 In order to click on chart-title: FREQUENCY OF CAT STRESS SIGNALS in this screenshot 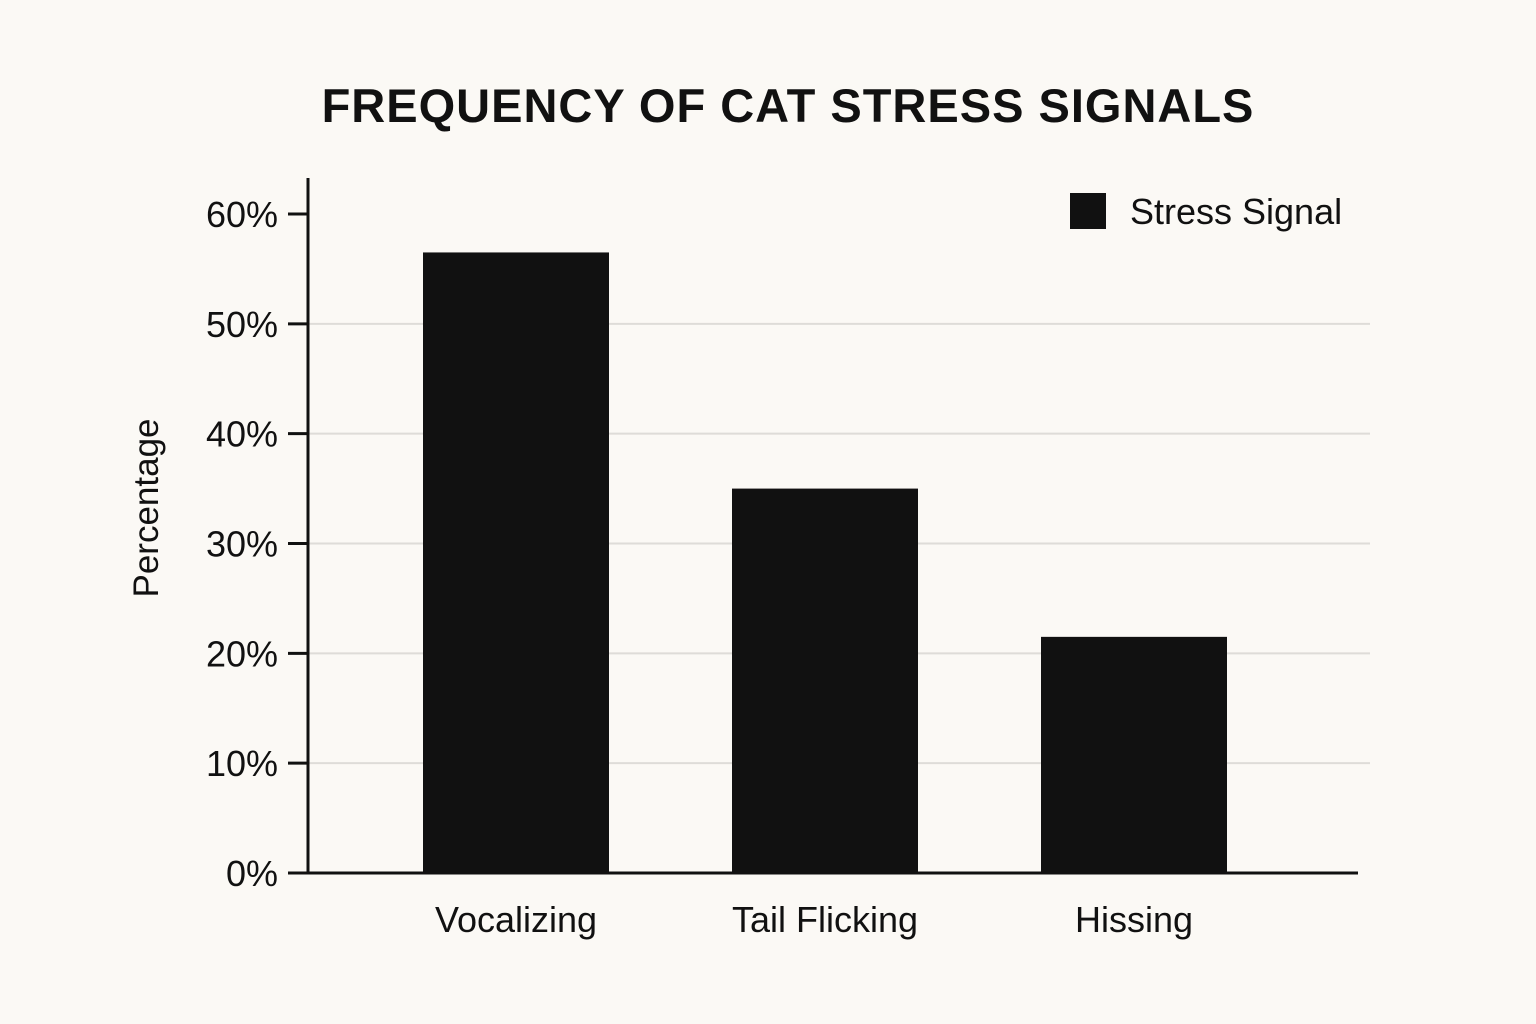, I will do `click(788, 105)`.